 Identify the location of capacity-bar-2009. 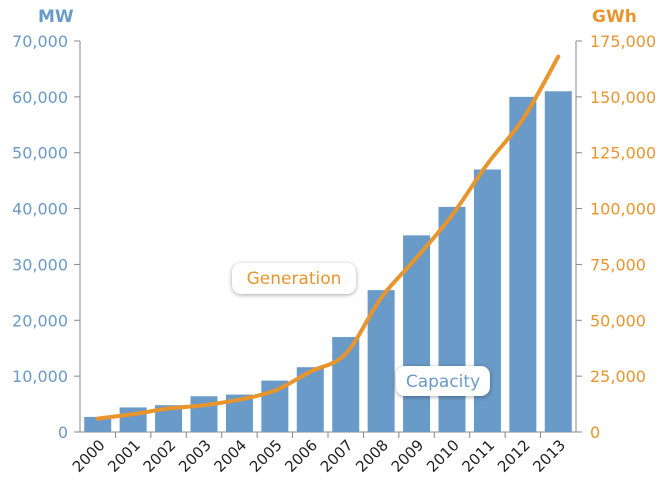
(417, 333).